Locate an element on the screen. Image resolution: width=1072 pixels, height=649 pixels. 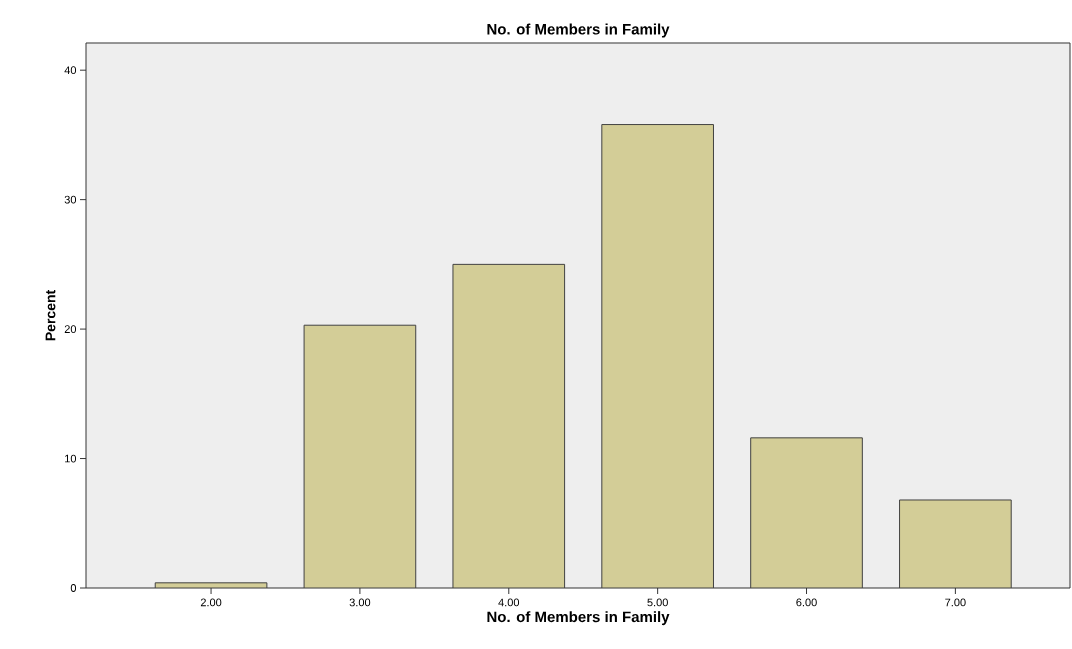
y-tick-label: 20 is located at coordinates (70, 329).